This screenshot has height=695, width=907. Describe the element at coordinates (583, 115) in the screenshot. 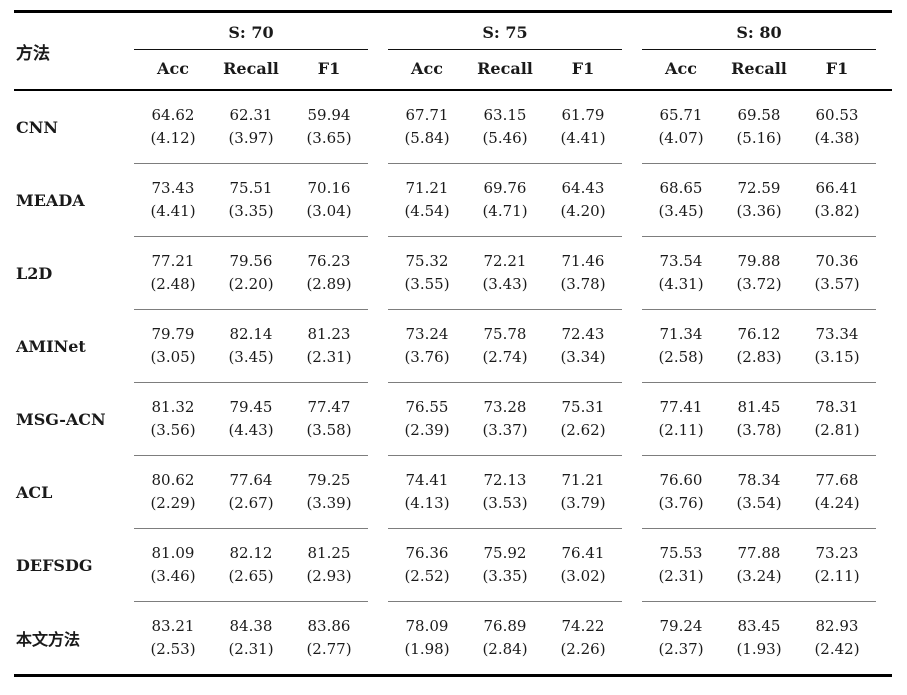

I see `metric-value: 61.79` at that location.